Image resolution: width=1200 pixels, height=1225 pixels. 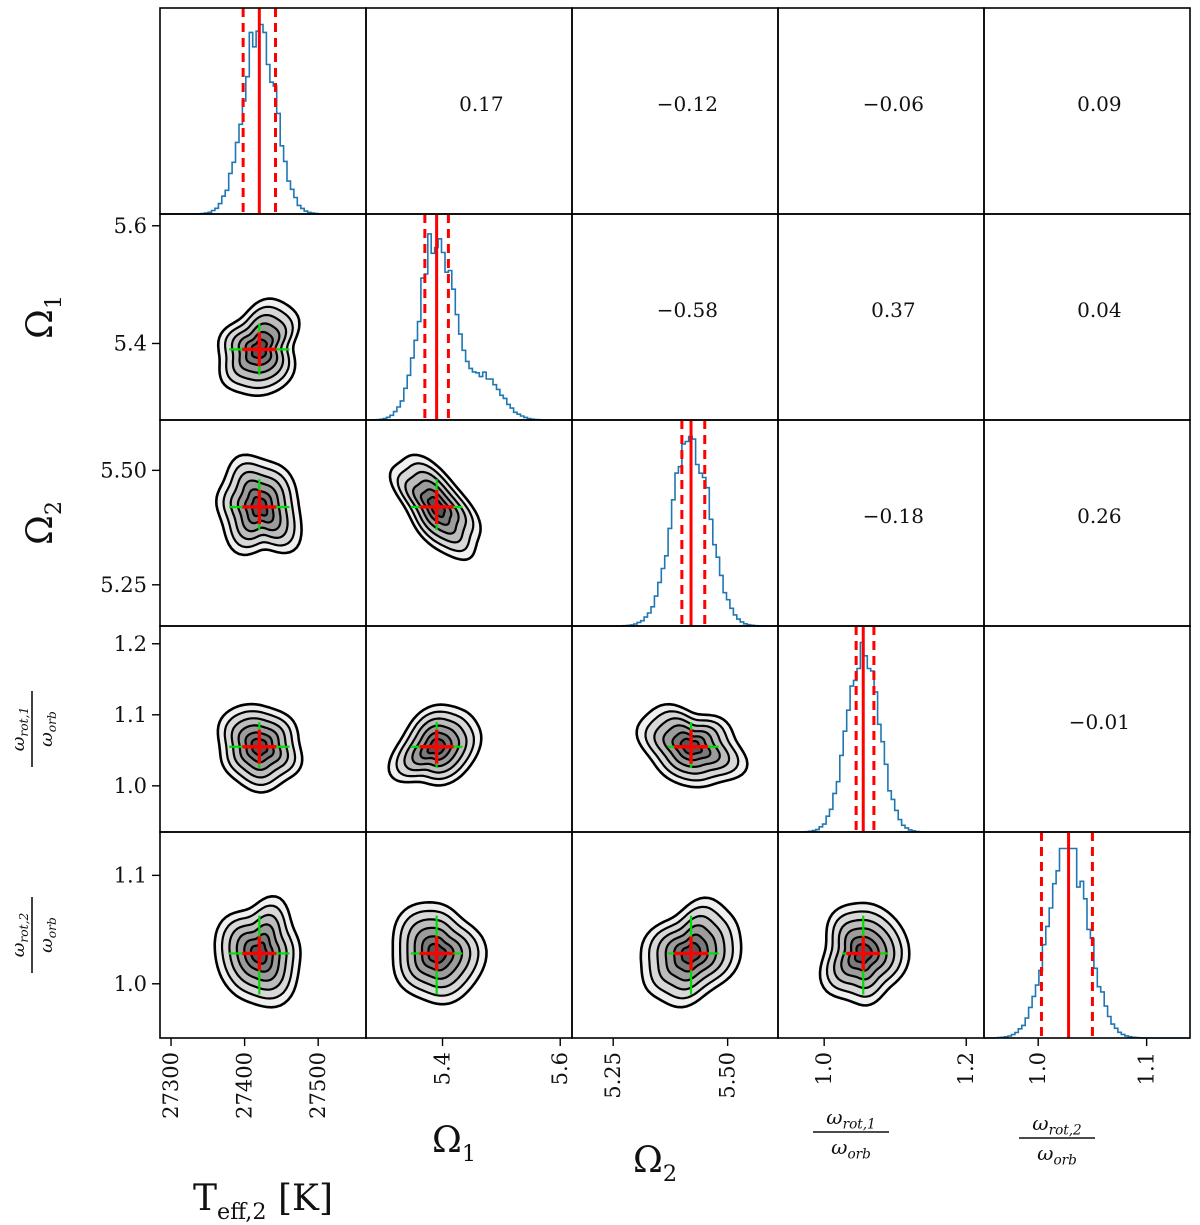 I want to click on correlation-value-0-4: 0.09, so click(x=1099, y=104).